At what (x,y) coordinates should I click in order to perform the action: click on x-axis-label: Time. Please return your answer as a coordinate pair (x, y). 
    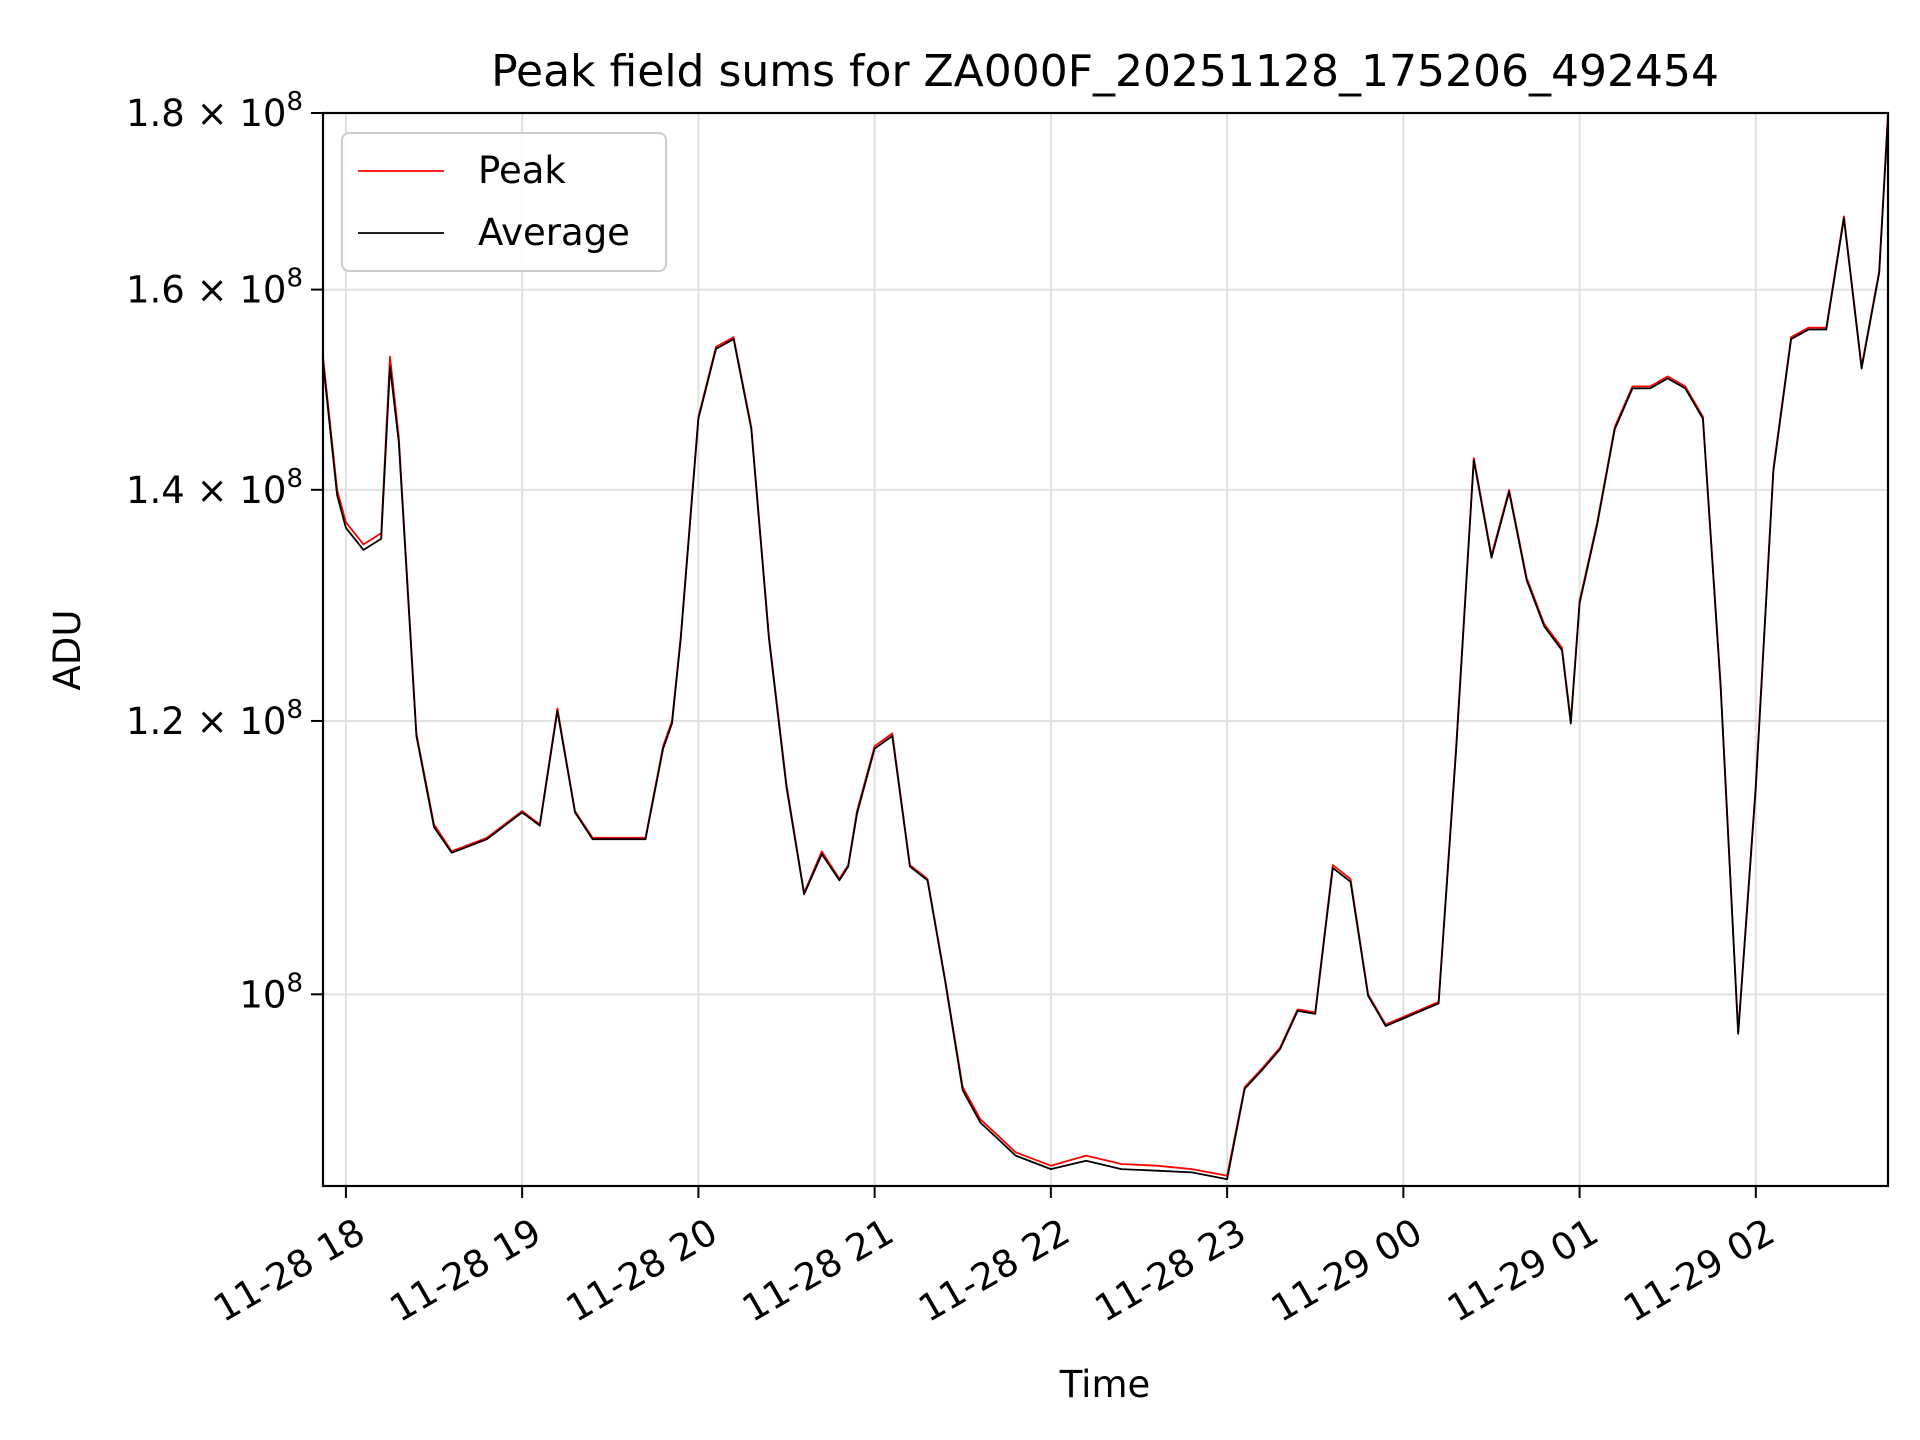
    Looking at the image, I should click on (1105, 1384).